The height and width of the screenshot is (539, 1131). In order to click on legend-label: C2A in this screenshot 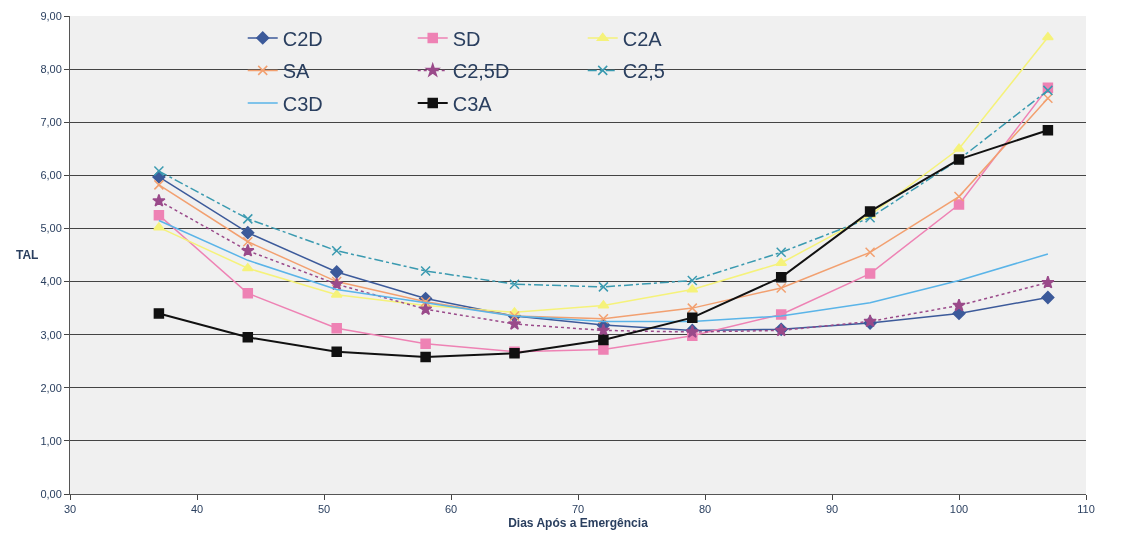, I will do `click(642, 38)`.